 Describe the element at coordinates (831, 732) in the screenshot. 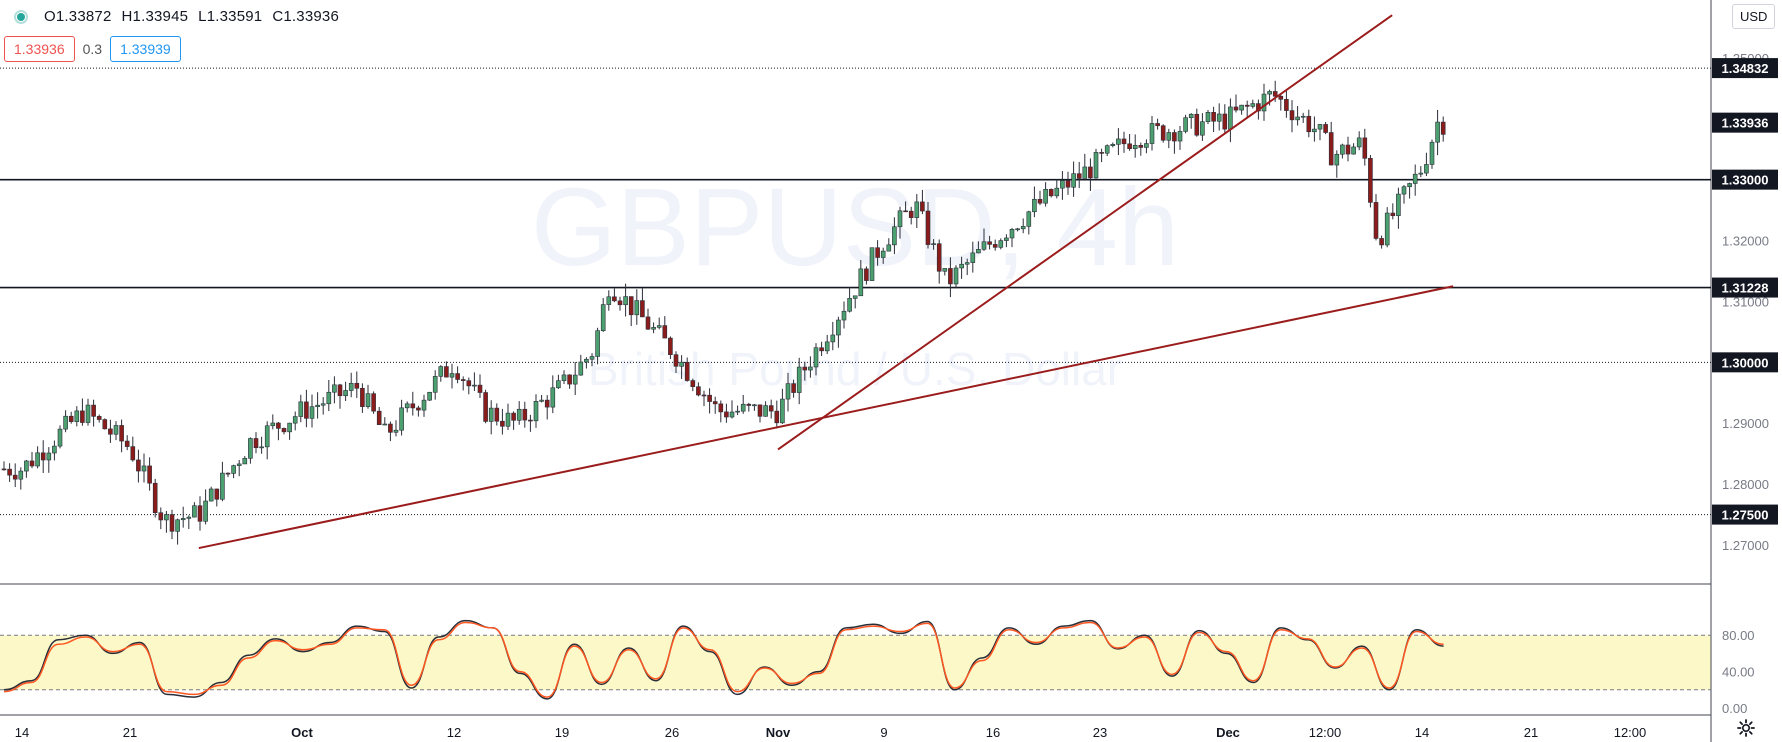

I see `time-axis: 14 21 Oct 12 19 26 Nov 9 16 23 Dec 12:00 14 21 12:00` at that location.